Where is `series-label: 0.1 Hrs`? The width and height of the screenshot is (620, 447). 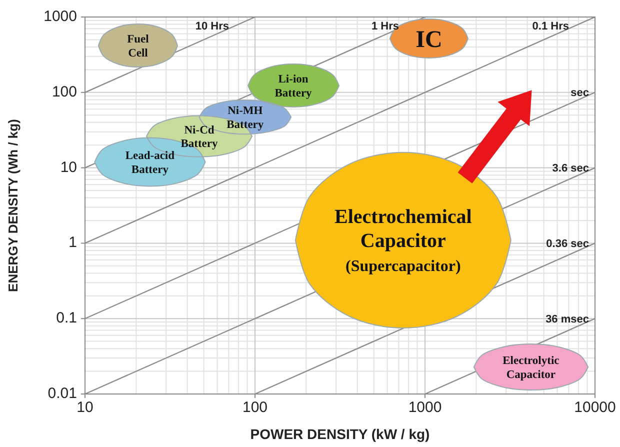 series-label: 0.1 Hrs is located at coordinates (550, 26).